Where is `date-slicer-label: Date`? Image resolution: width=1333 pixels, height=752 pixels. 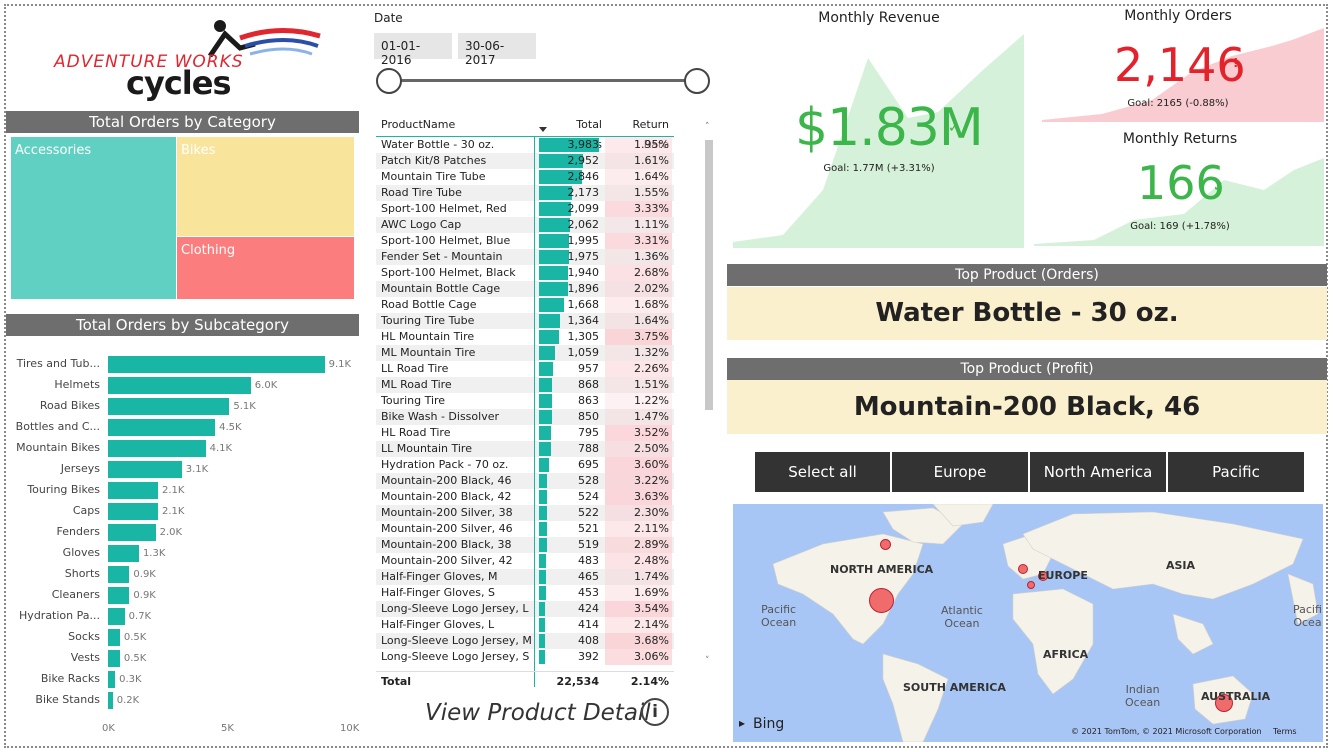 date-slicer-label: Date is located at coordinates (388, 18).